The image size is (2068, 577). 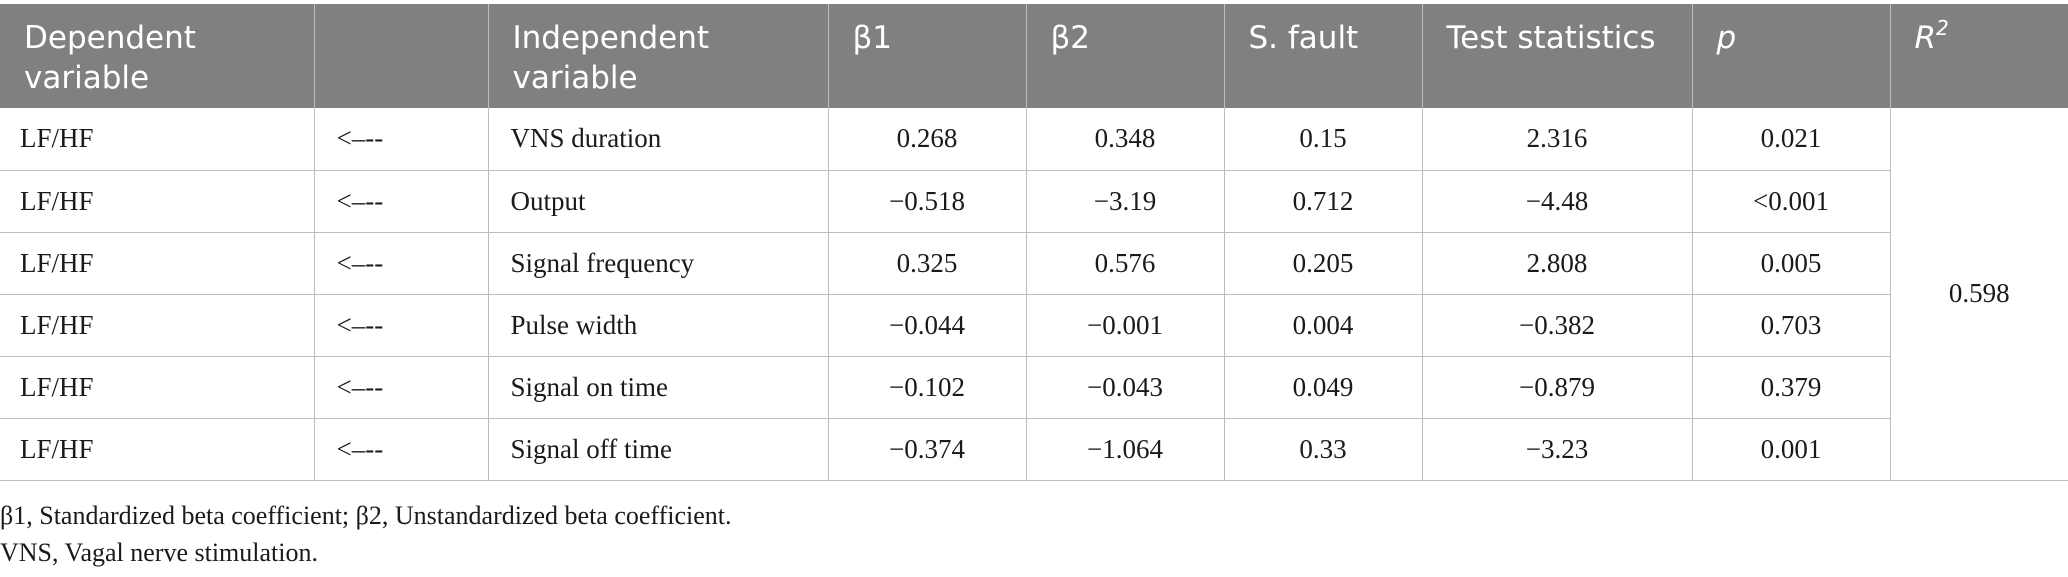 I want to click on header-standard-fault: S. fault, so click(x=1322, y=56).